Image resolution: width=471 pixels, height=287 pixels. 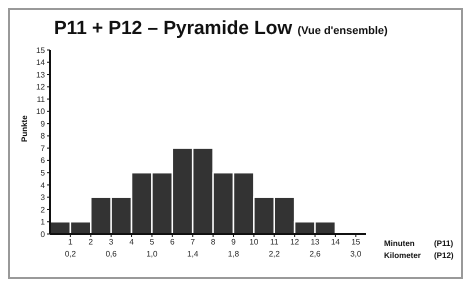 What do you see at coordinates (43, 222) in the screenshot?
I see `y-tick-label: 1` at bounding box center [43, 222].